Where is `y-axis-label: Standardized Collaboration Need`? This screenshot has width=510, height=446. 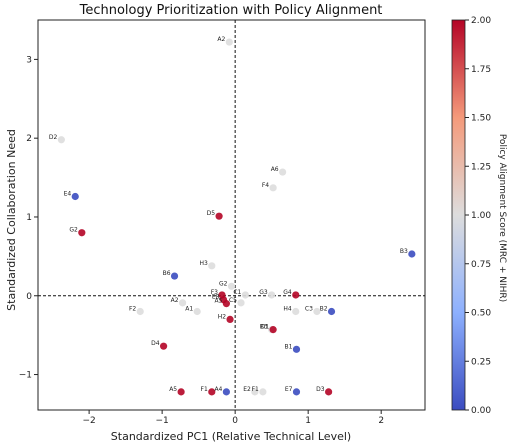
y-axis-label: Standardized Collaboration Need is located at coordinates (11, 220).